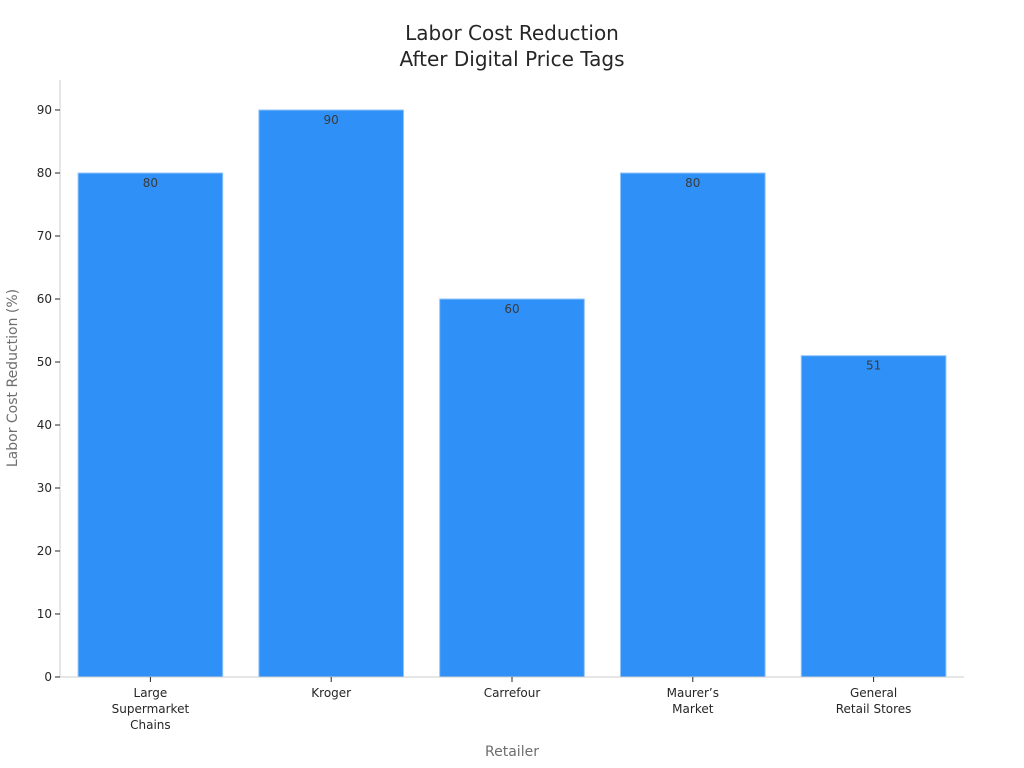 The image size is (1024, 768). Describe the element at coordinates (150, 725) in the screenshot. I see `x-tick-label-line: Chains` at that location.